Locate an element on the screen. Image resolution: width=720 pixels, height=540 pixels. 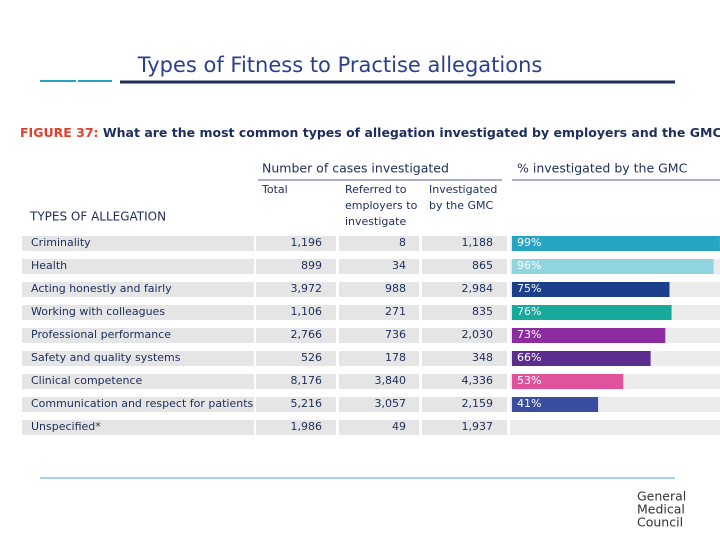
bar-label: 96% is located at coordinates (529, 265).